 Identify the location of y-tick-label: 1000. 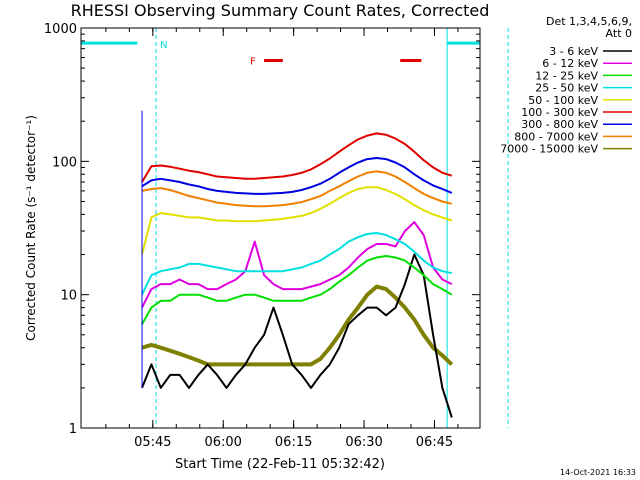
(60, 29).